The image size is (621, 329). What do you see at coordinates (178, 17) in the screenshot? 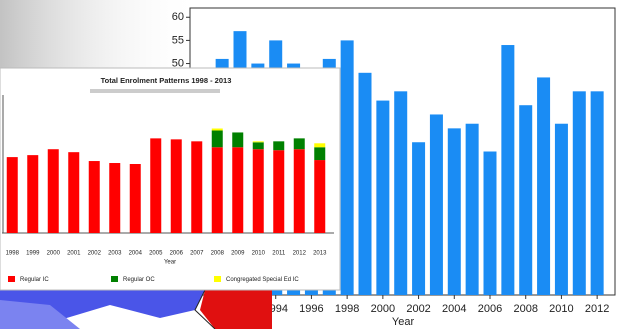
I see `y-tick-label: 60` at bounding box center [178, 17].